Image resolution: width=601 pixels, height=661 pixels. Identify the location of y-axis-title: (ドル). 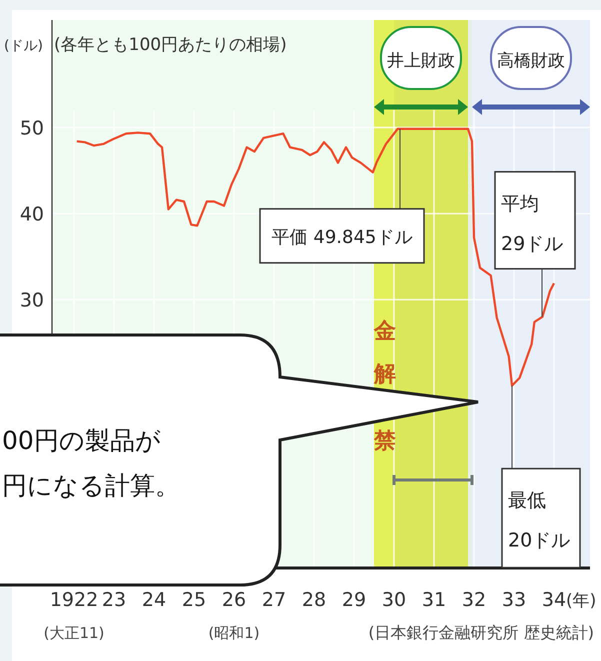
(23, 46).